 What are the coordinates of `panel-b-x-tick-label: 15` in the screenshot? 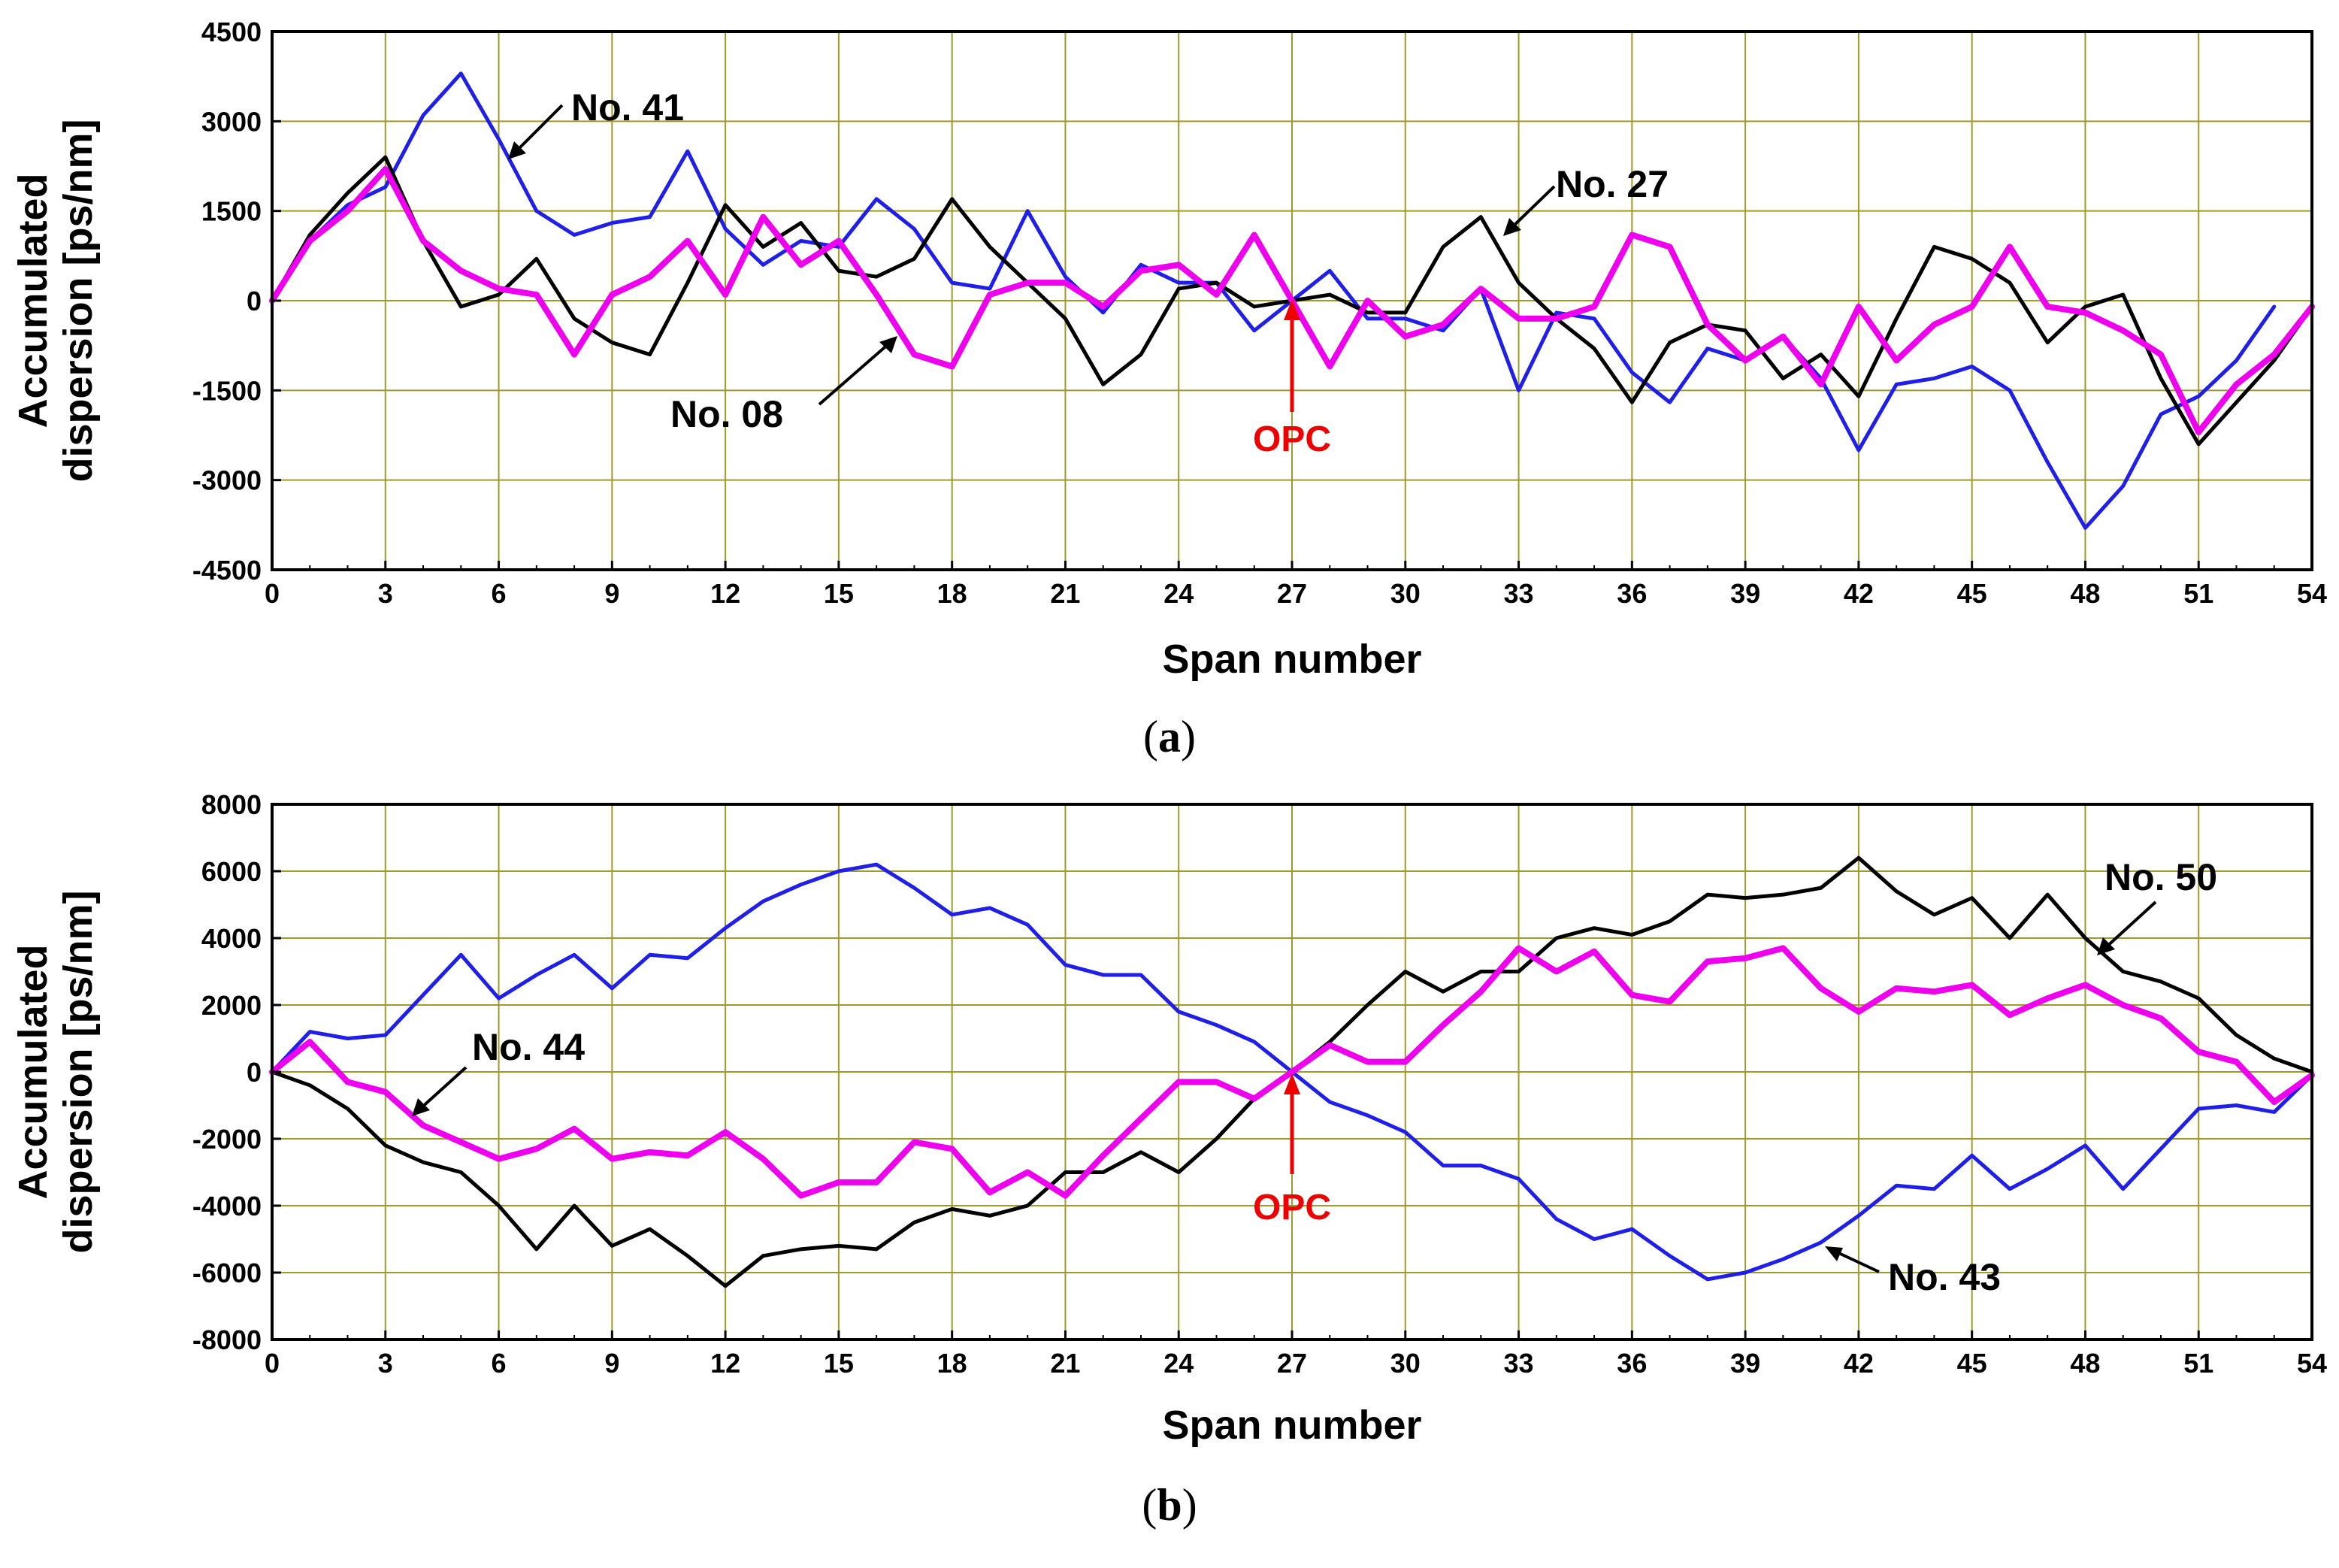 It's located at (839, 1363).